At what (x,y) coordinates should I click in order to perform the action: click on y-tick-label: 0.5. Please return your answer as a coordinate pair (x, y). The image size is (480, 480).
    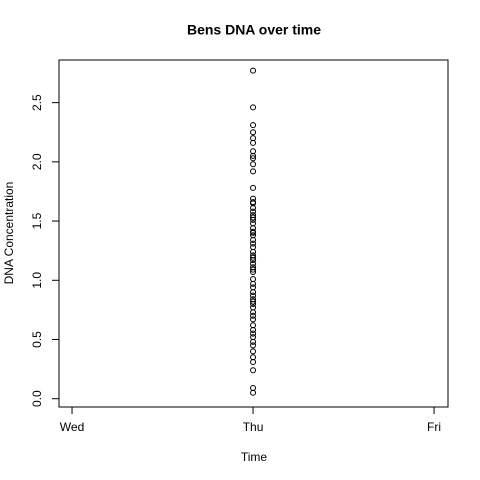
    Looking at the image, I should click on (37, 339).